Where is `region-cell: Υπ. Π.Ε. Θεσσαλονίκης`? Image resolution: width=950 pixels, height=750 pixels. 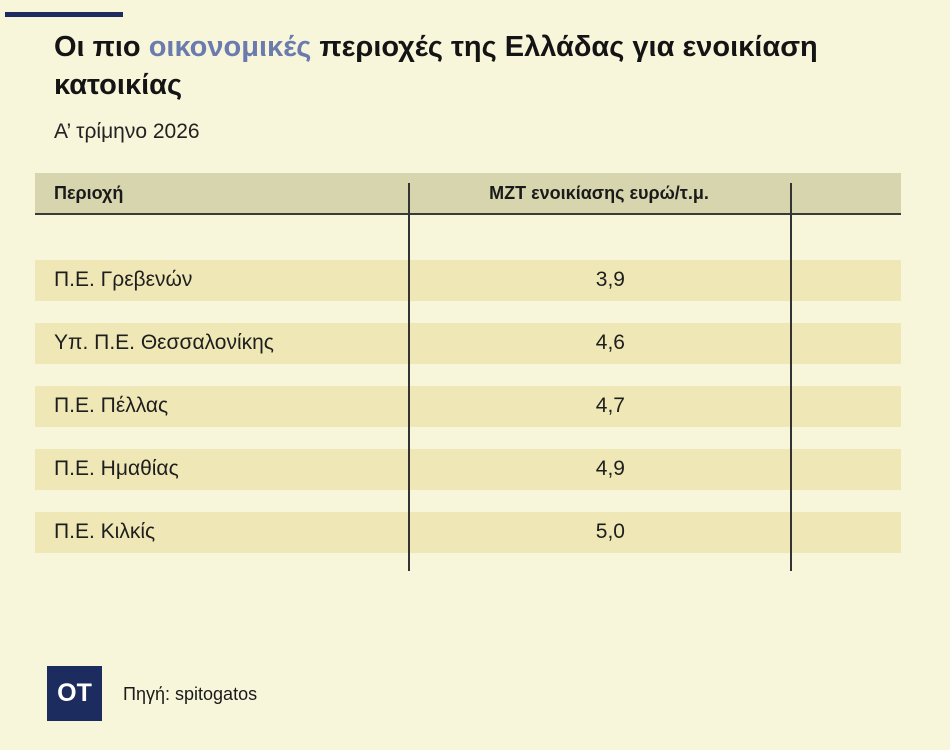 region-cell: Υπ. Π.Ε. Θεσσαλονίκης is located at coordinates (164, 342).